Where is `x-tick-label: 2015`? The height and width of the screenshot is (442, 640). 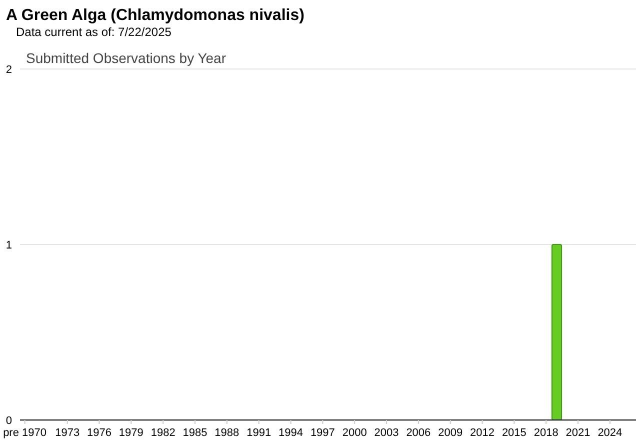
x-tick-label: 2015 is located at coordinates (514, 433).